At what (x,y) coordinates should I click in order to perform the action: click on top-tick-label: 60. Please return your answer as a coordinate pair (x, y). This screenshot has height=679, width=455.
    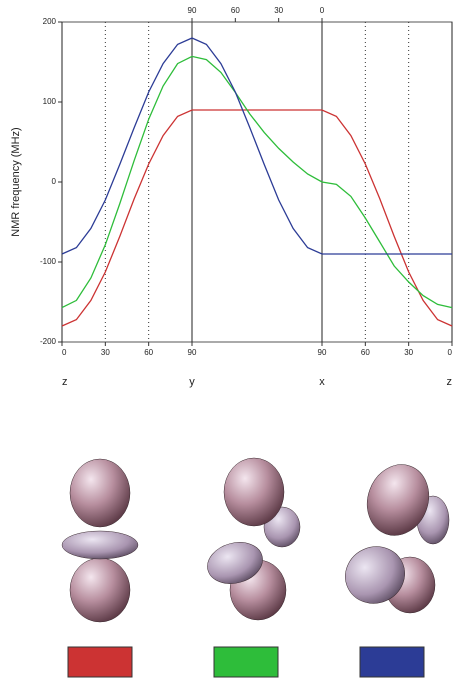
    Looking at the image, I should click on (235, 10).